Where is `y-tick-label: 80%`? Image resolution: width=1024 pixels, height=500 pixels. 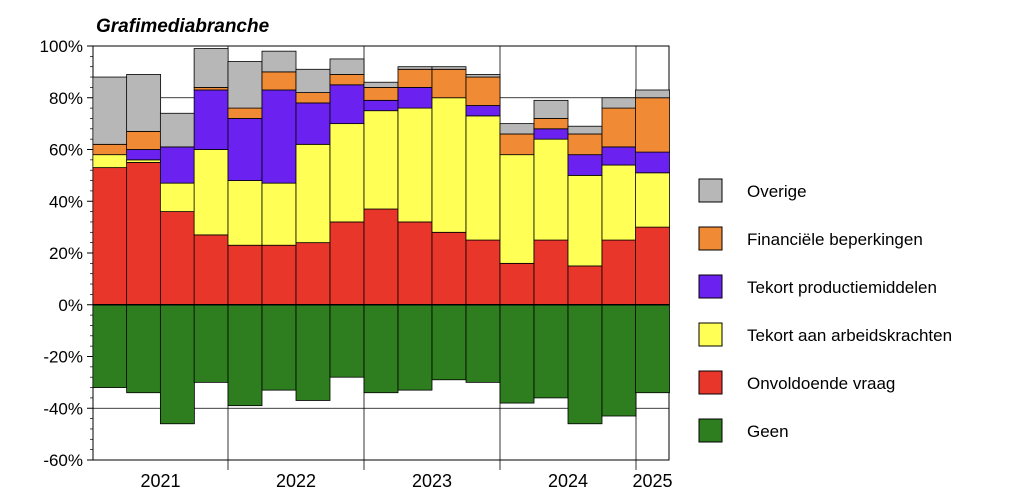 y-tick-label: 80% is located at coordinates (66, 98).